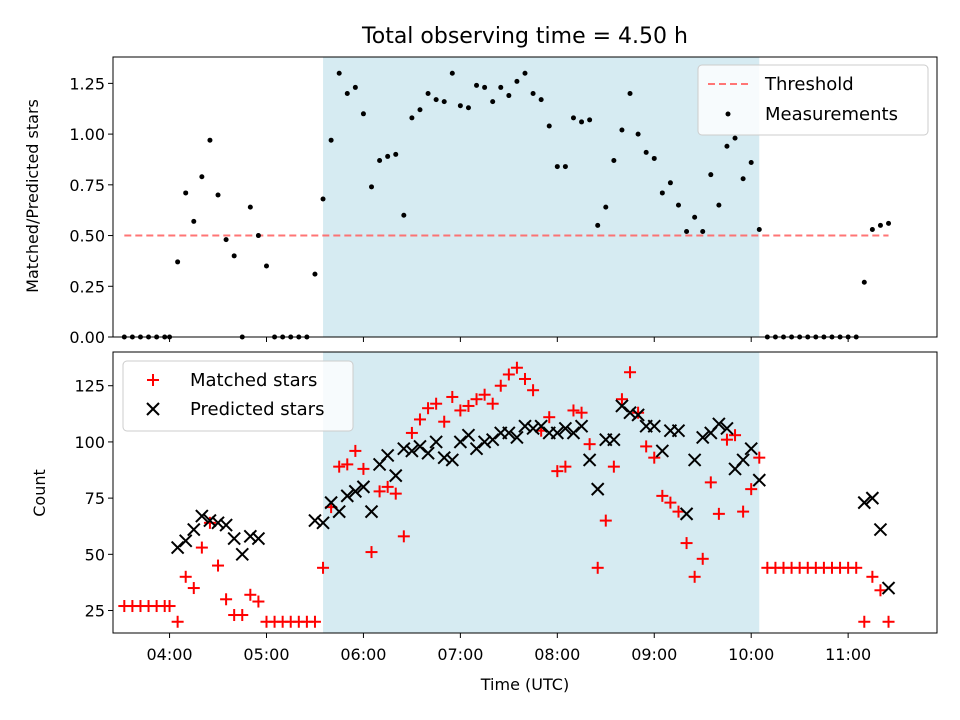  Describe the element at coordinates (557, 654) in the screenshot. I see `x-tick-label: 08:00` at that location.